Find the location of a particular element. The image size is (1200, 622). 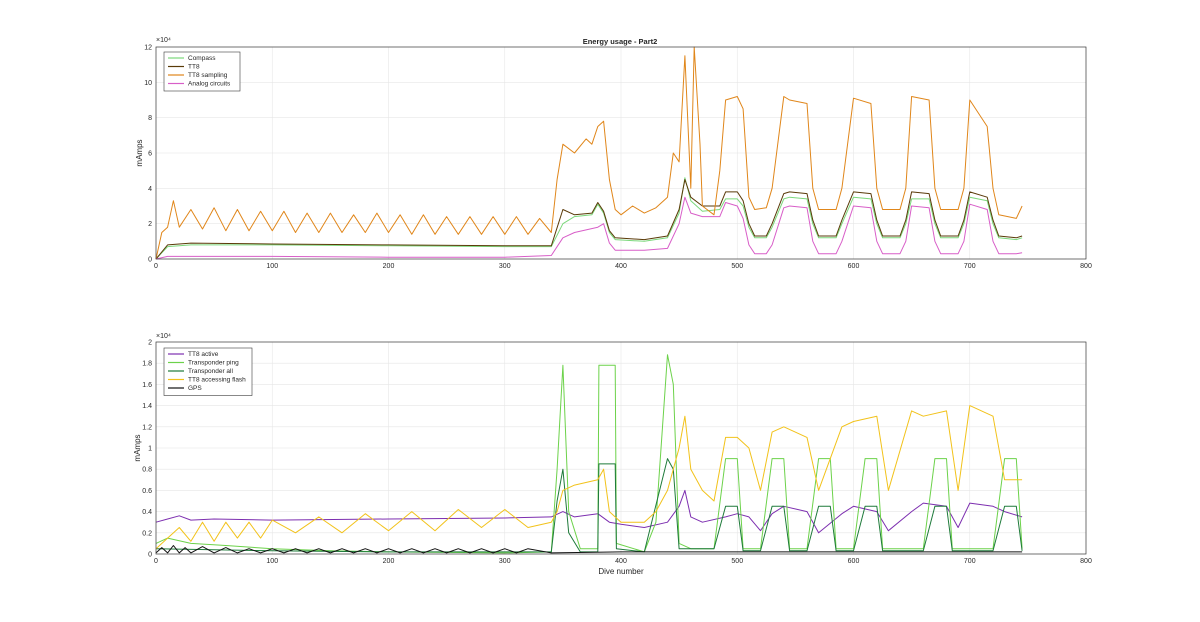

y-tick-label: 4 is located at coordinates (150, 189).